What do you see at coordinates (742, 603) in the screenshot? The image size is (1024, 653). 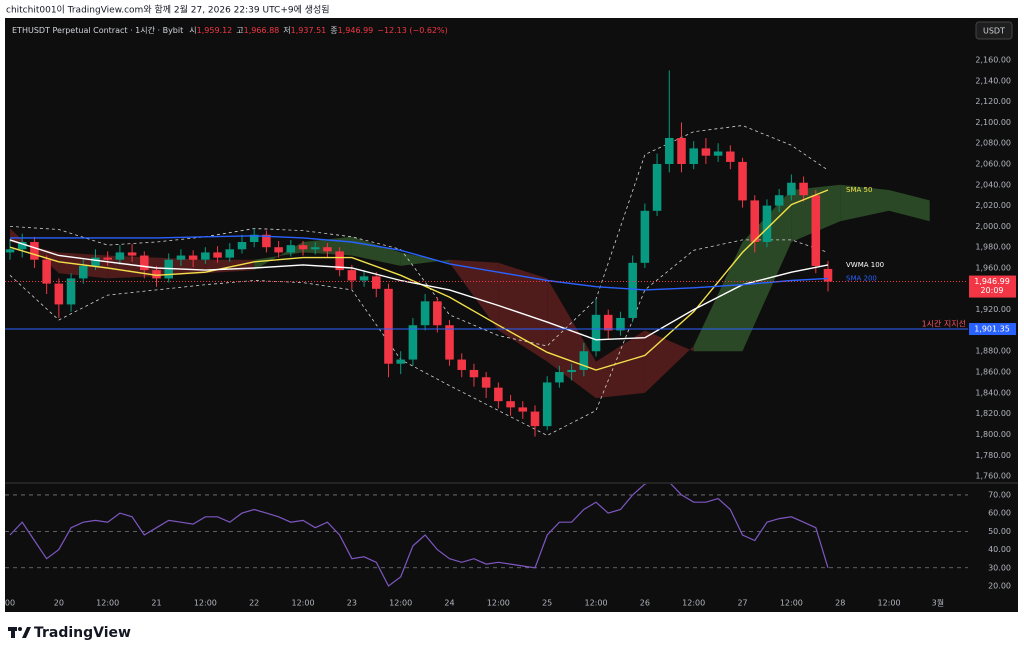 I see `x-tick-label: 27` at bounding box center [742, 603].